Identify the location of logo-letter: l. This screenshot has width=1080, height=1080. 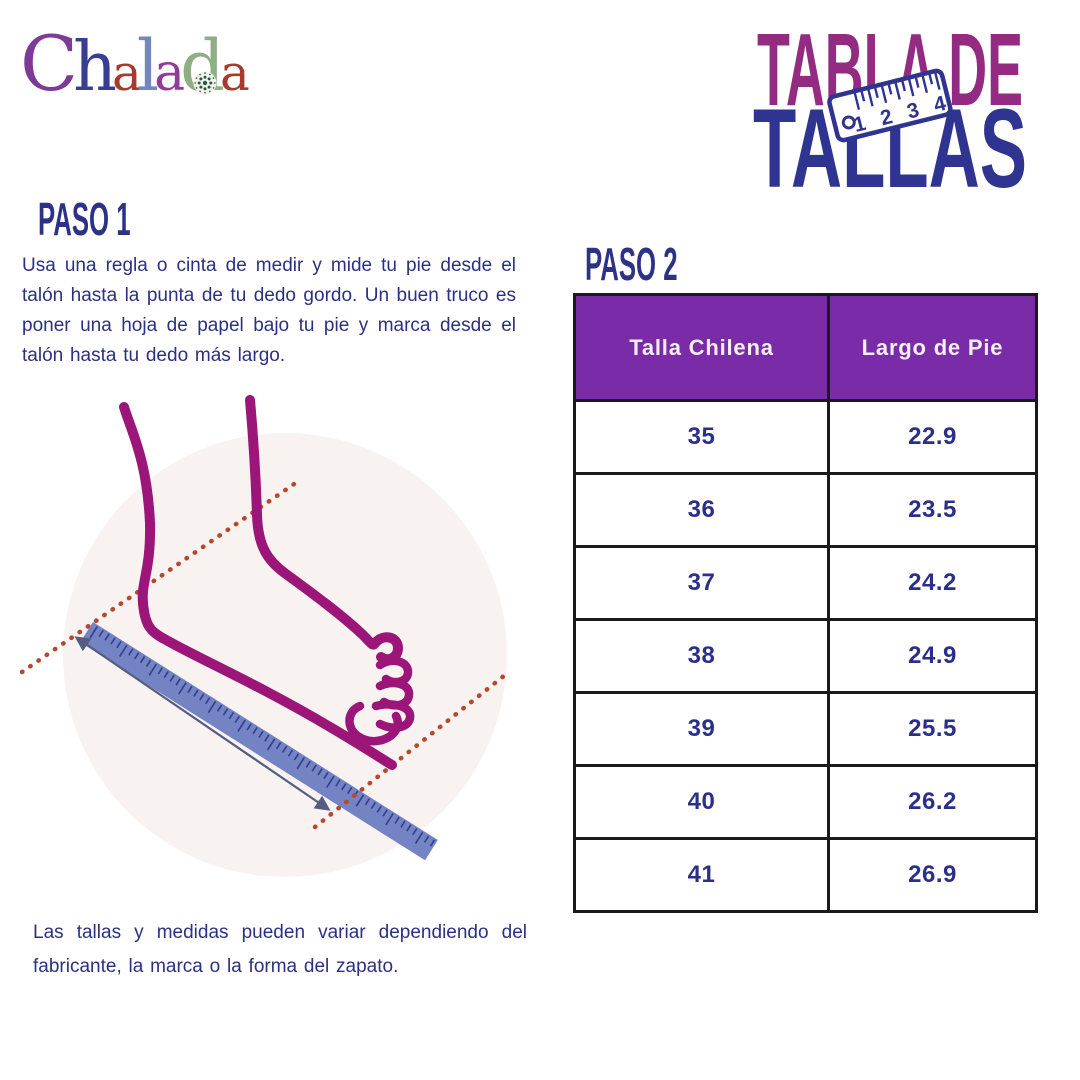
(148, 66).